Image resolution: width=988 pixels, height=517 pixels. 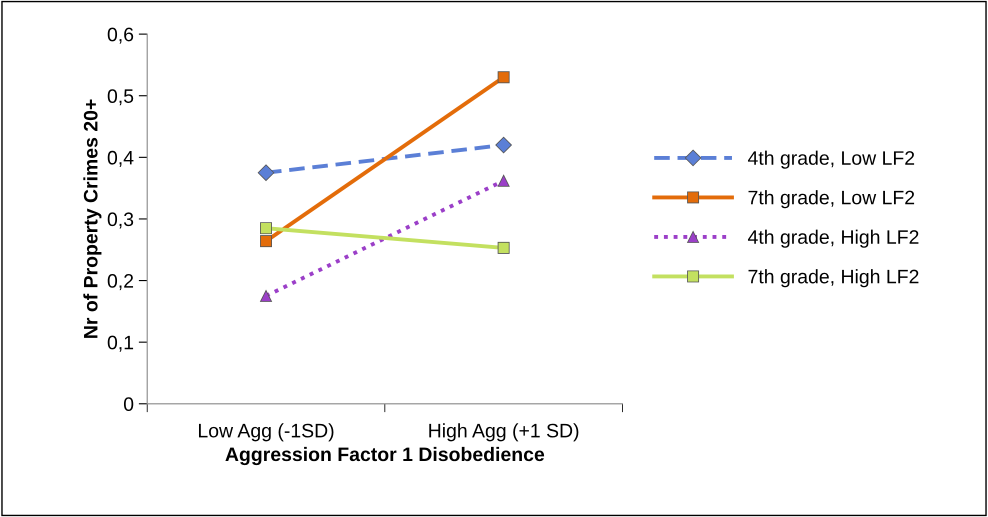 I want to click on y-tick-label: 0,4, so click(x=121, y=158).